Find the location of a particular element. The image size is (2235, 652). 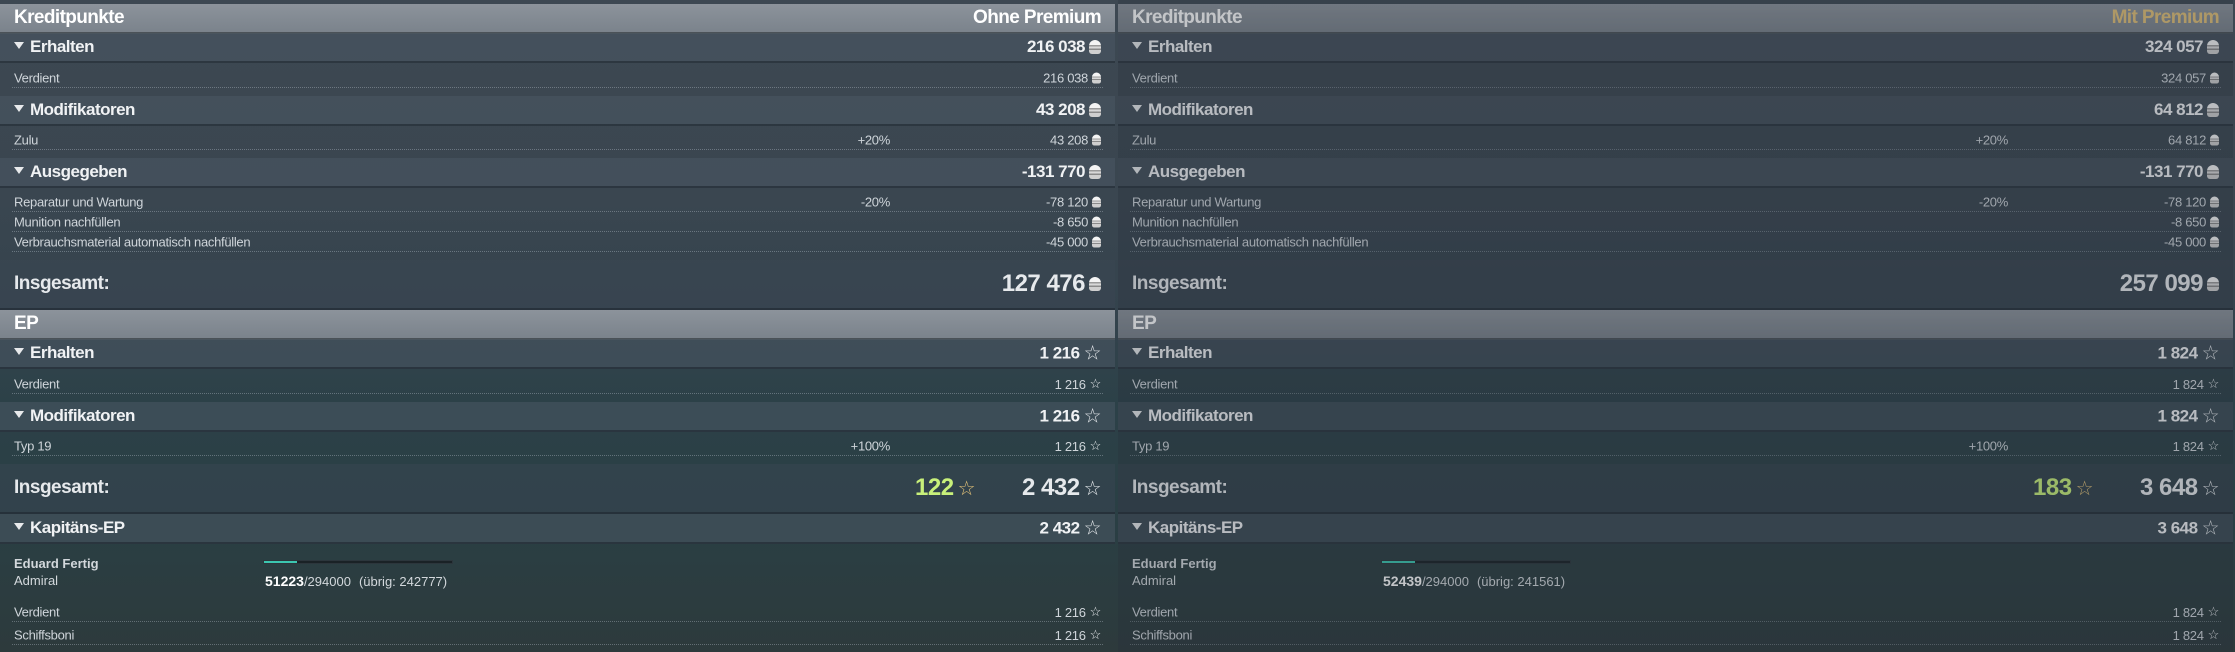

credits-title: Kreditpunkte is located at coordinates (1187, 17).